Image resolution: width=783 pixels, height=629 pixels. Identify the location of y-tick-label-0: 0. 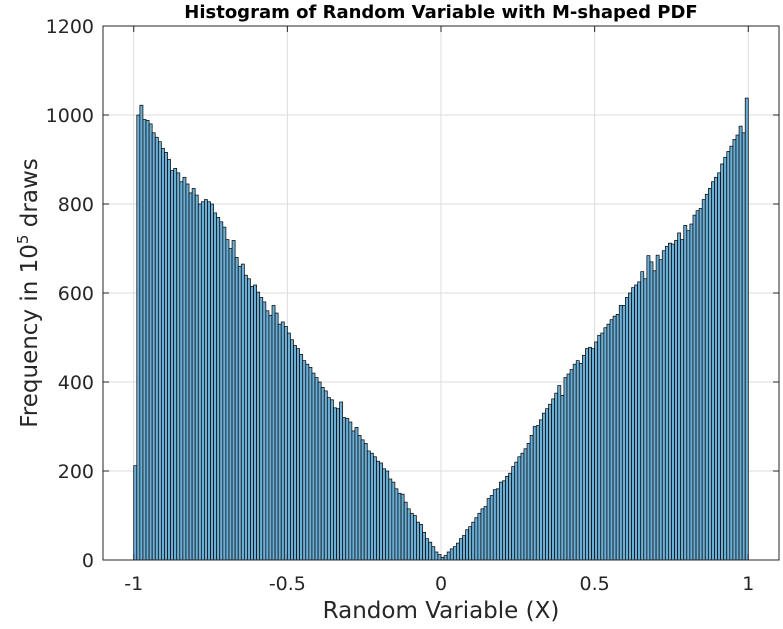
(88, 561).